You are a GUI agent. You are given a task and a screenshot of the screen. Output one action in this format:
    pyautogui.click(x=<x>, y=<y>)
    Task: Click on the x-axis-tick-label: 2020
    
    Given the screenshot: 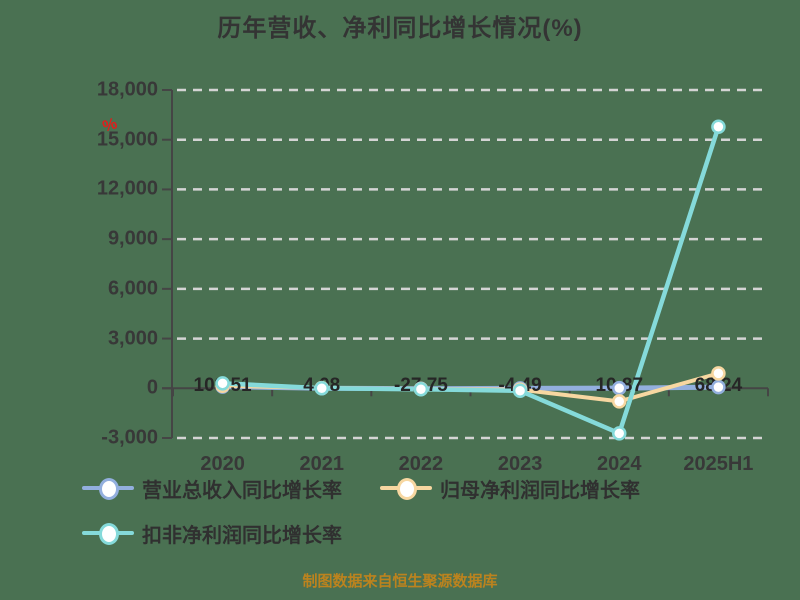 What is the action you would take?
    pyautogui.click(x=222, y=464)
    